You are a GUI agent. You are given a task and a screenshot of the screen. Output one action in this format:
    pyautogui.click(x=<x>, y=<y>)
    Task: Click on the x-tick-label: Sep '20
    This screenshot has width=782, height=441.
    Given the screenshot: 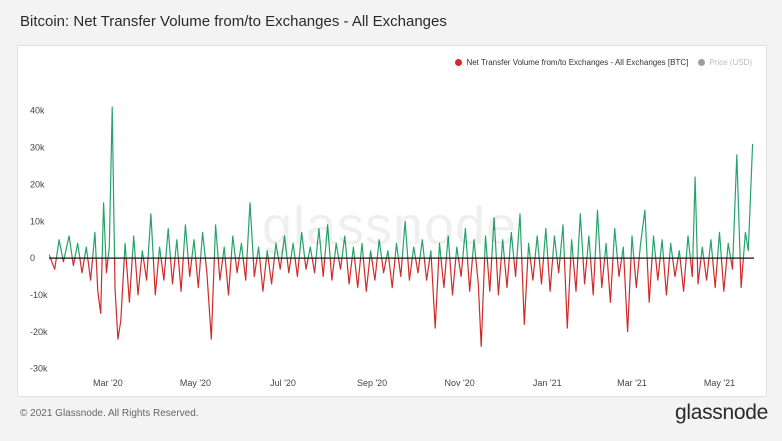 What is the action you would take?
    pyautogui.click(x=372, y=383)
    